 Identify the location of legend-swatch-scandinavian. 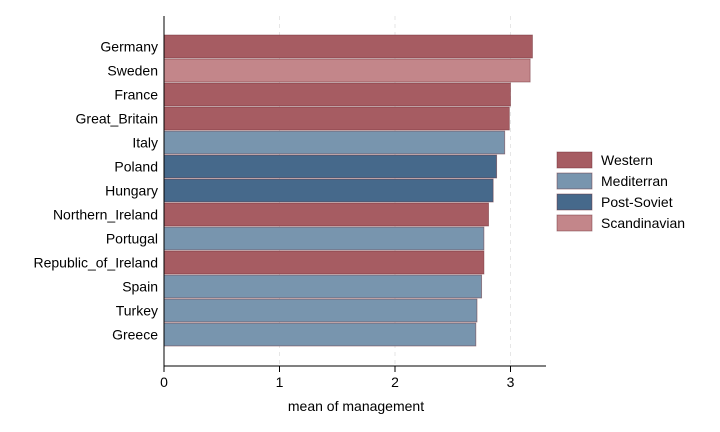
(574, 223).